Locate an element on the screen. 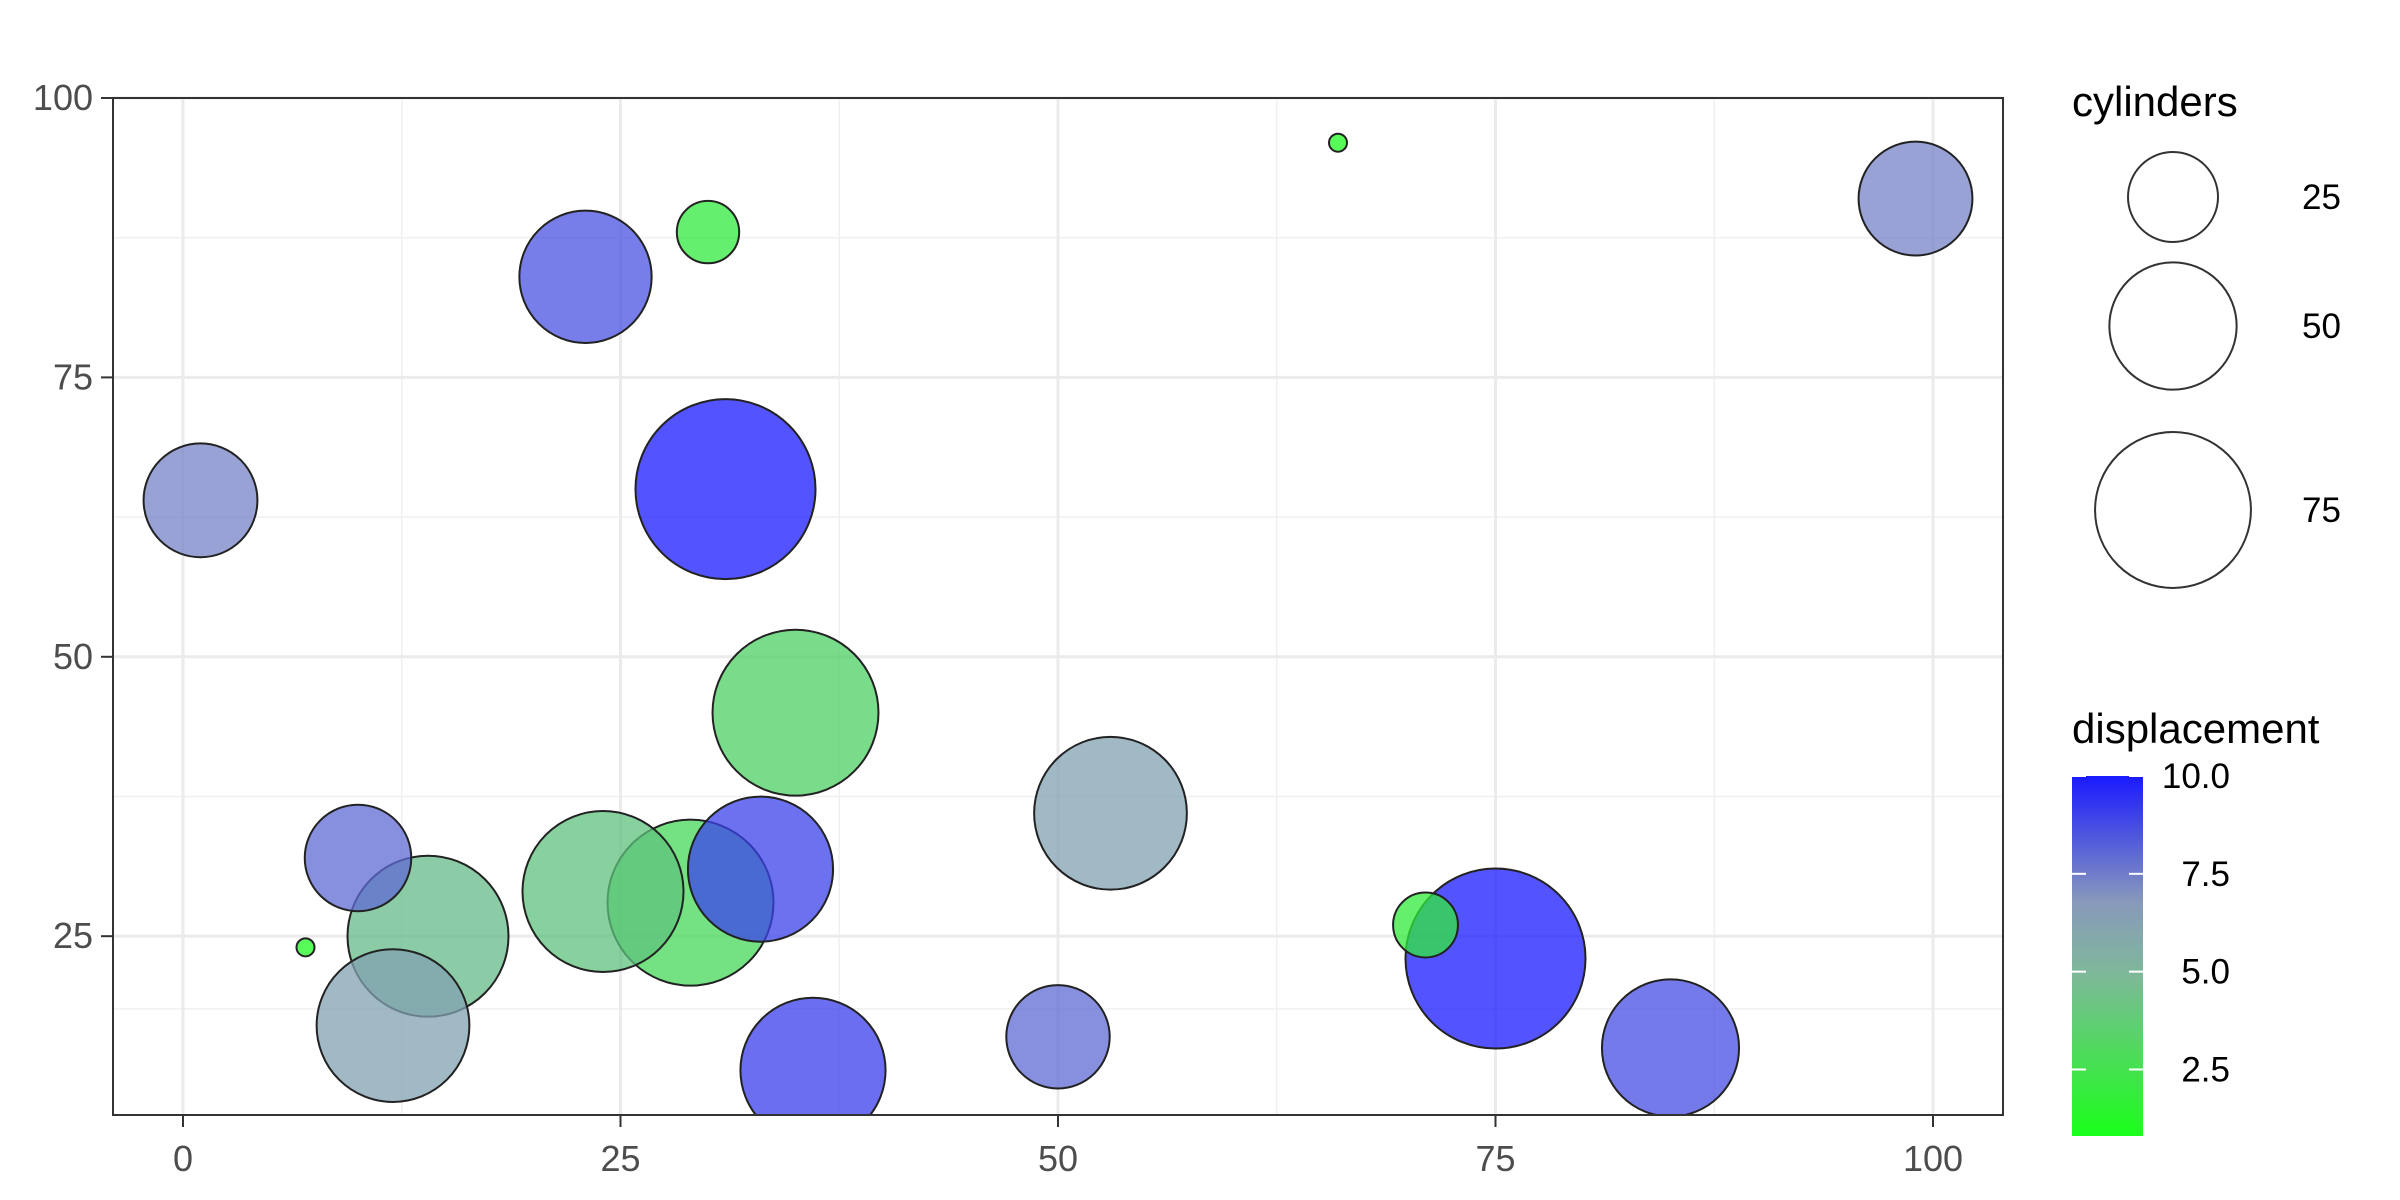 This screenshot has width=2400, height=1200. size-legend-keys: 25 50 75 is located at coordinates (2217, 370).